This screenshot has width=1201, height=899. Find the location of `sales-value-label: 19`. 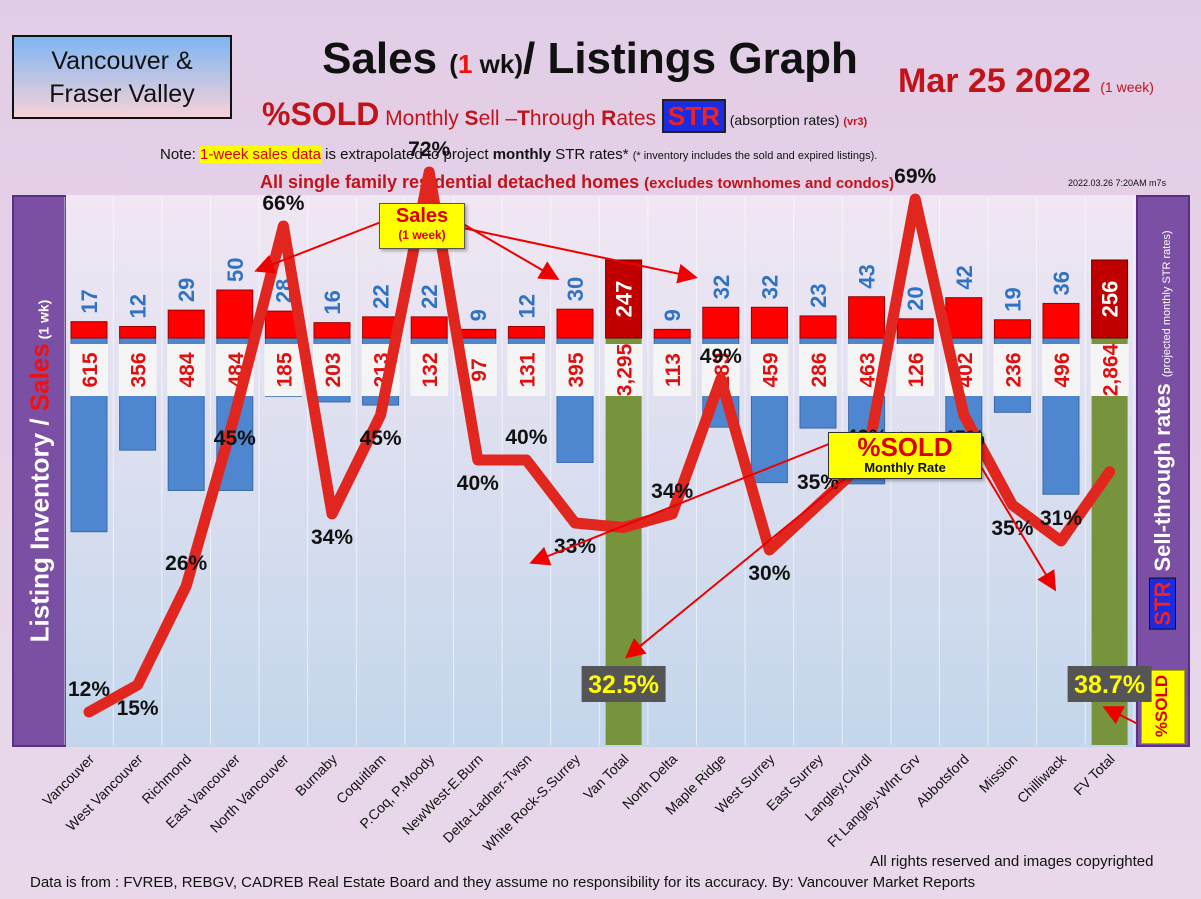

sales-value-label: 19 is located at coordinates (1012, 299).